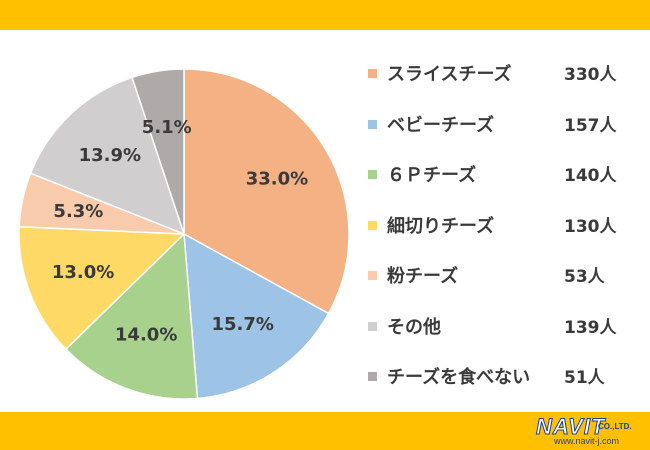  I want to click on legend-count: 140人, so click(590, 176).